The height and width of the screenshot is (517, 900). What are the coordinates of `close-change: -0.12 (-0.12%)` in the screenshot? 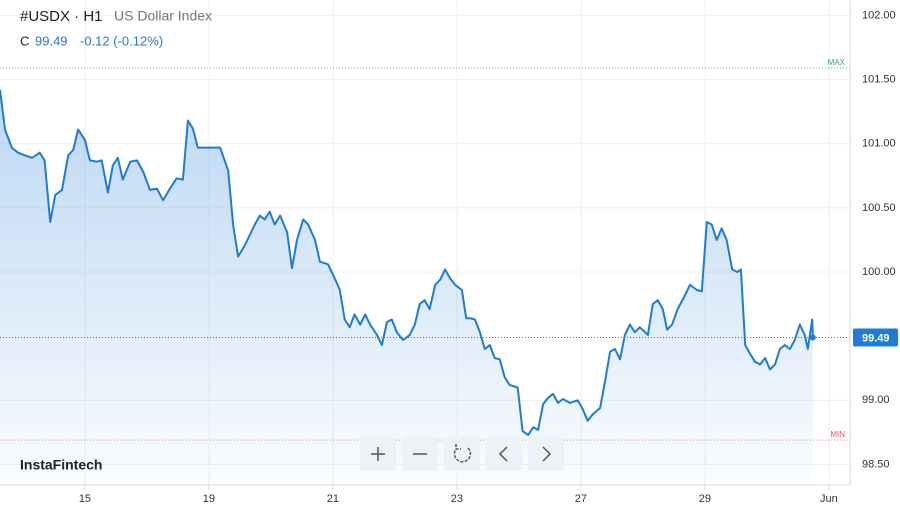 It's located at (121, 40).